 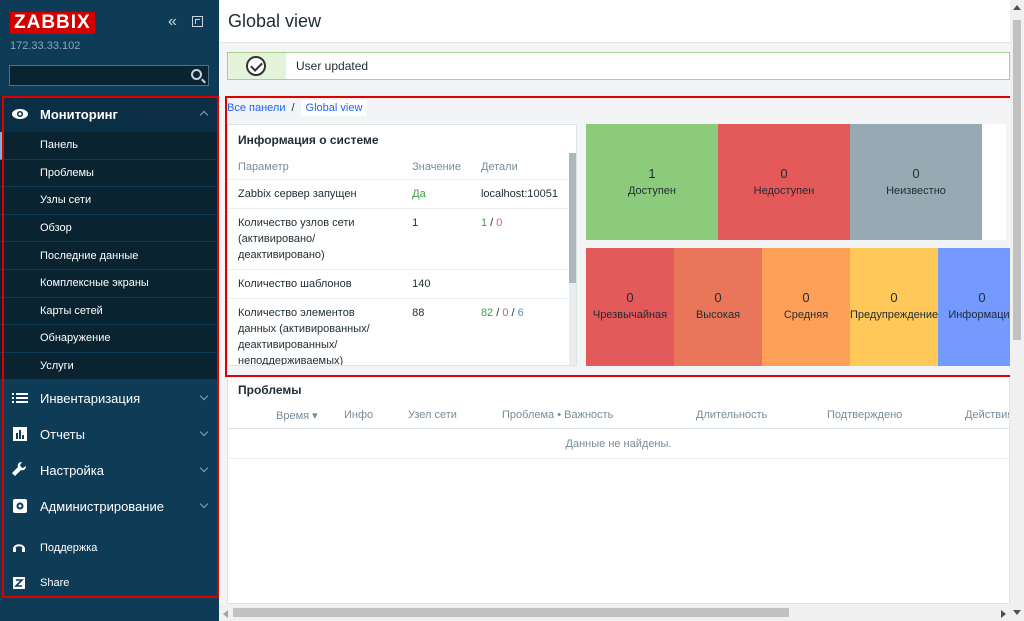 What do you see at coordinates (256, 108) in the screenshot?
I see `breadcrumb-all-dashboards: Все панели` at bounding box center [256, 108].